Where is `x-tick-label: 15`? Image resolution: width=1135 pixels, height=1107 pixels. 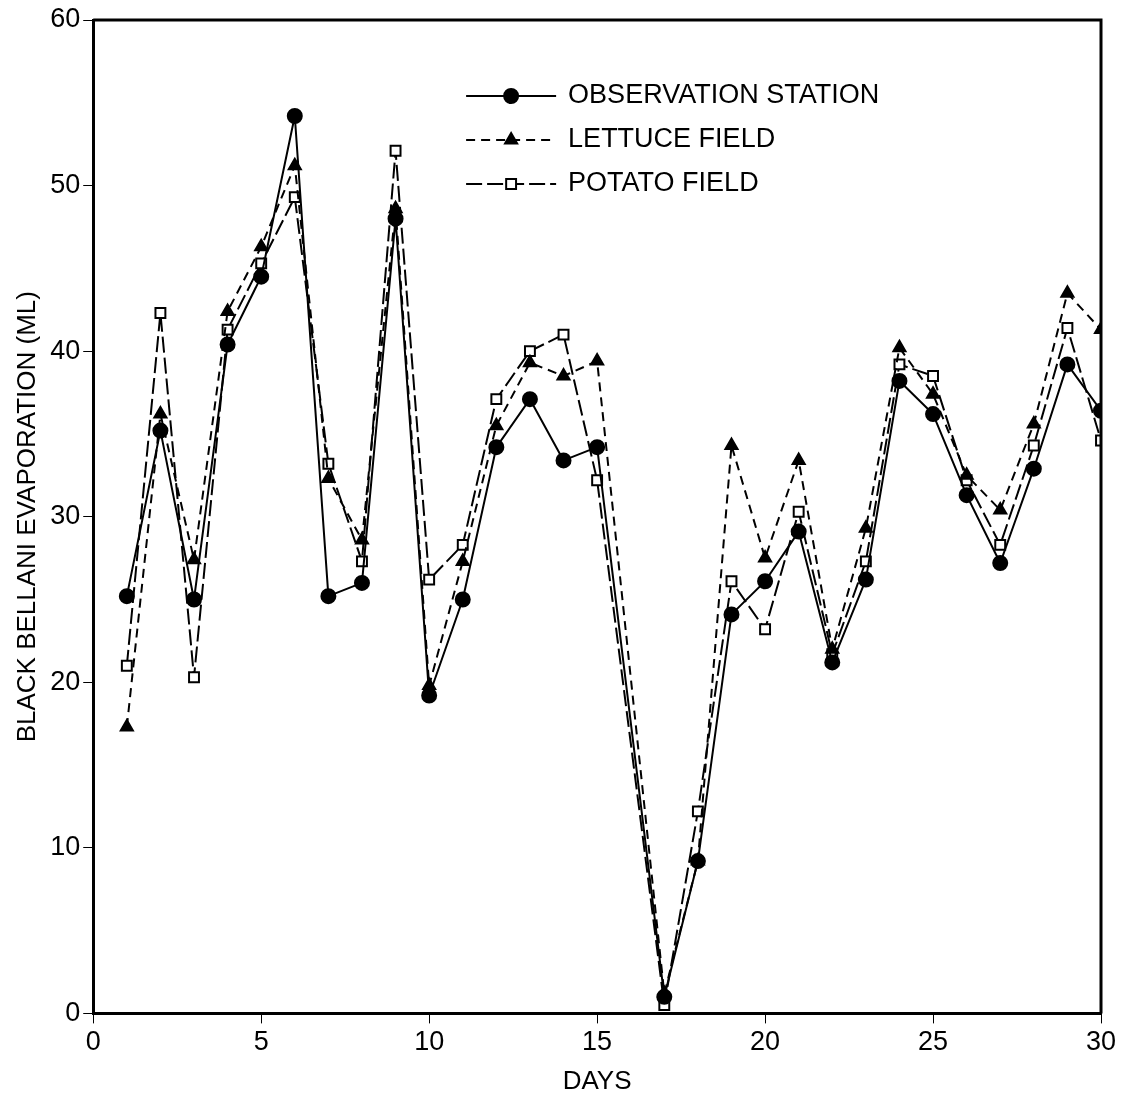 x-tick-label: 15 is located at coordinates (597, 1041).